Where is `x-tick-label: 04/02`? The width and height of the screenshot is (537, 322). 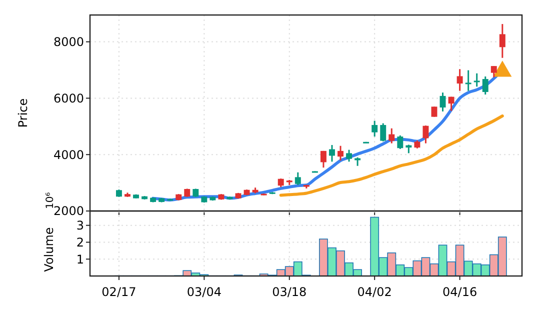
x-tick-label: 04/02 is located at coordinates (374, 292).